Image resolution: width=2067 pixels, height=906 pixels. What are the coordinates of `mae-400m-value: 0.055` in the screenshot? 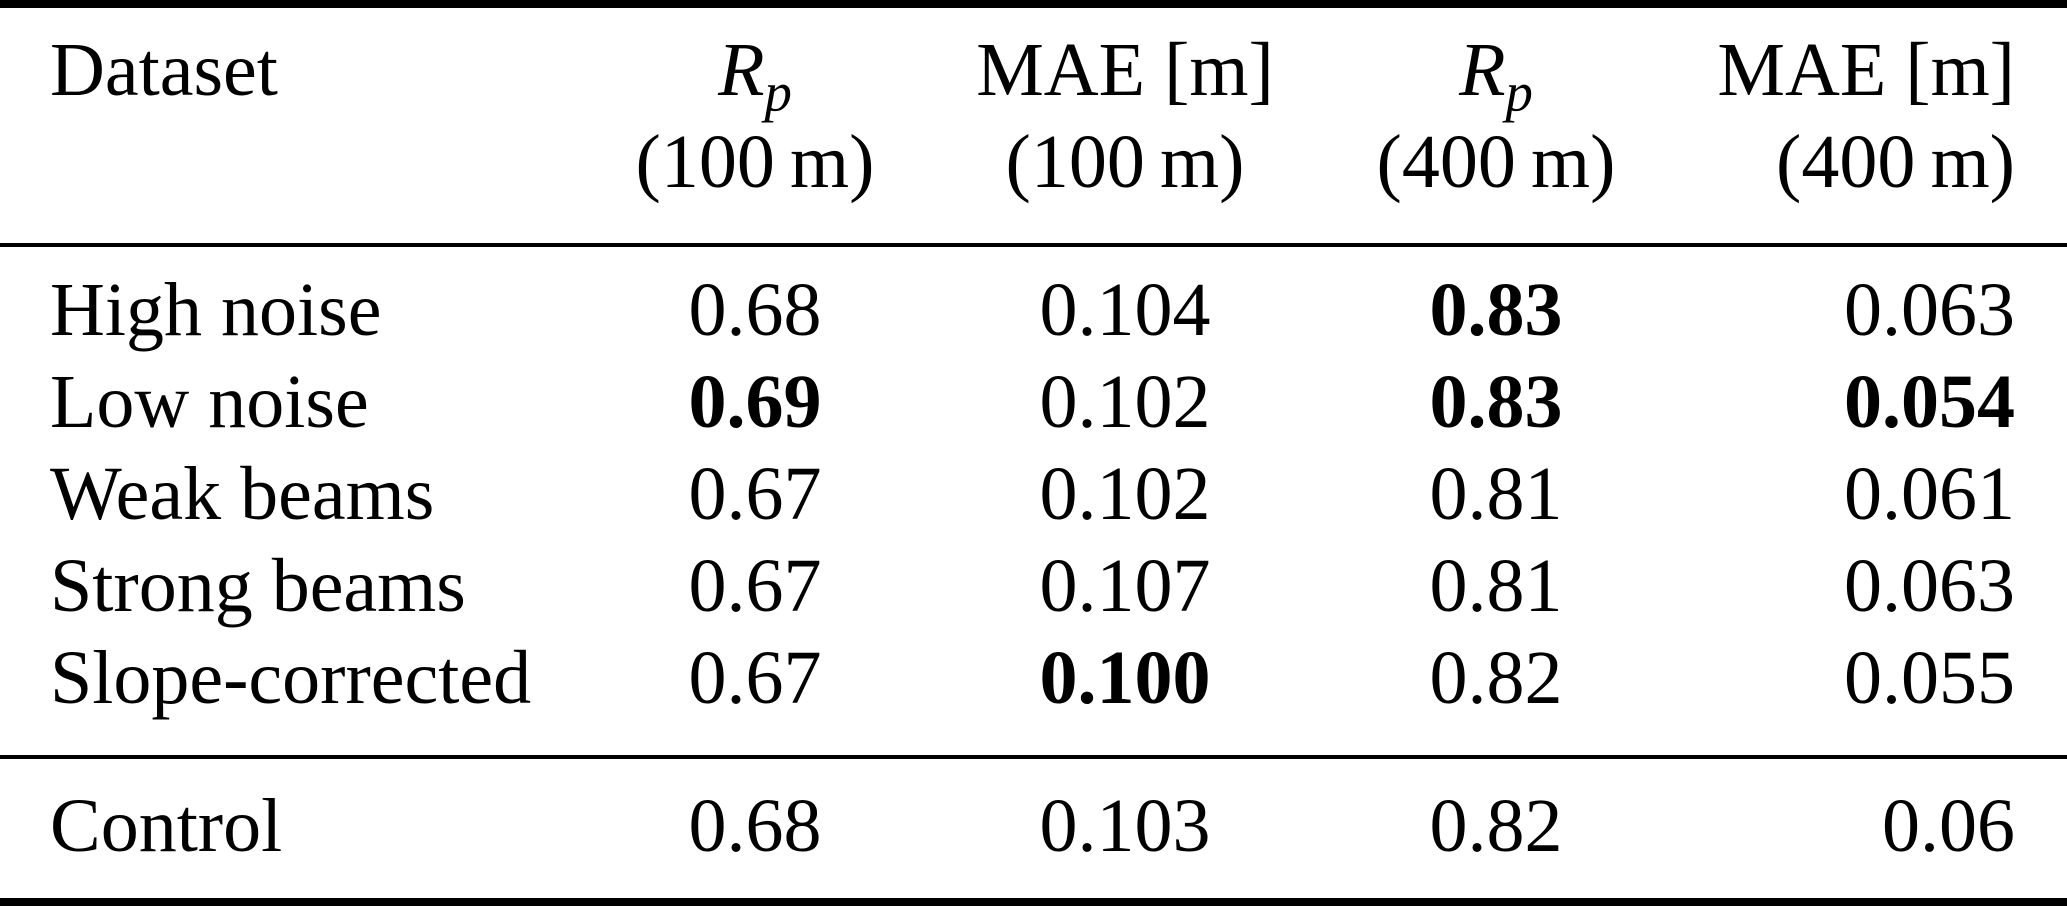 It's located at (1929, 678).